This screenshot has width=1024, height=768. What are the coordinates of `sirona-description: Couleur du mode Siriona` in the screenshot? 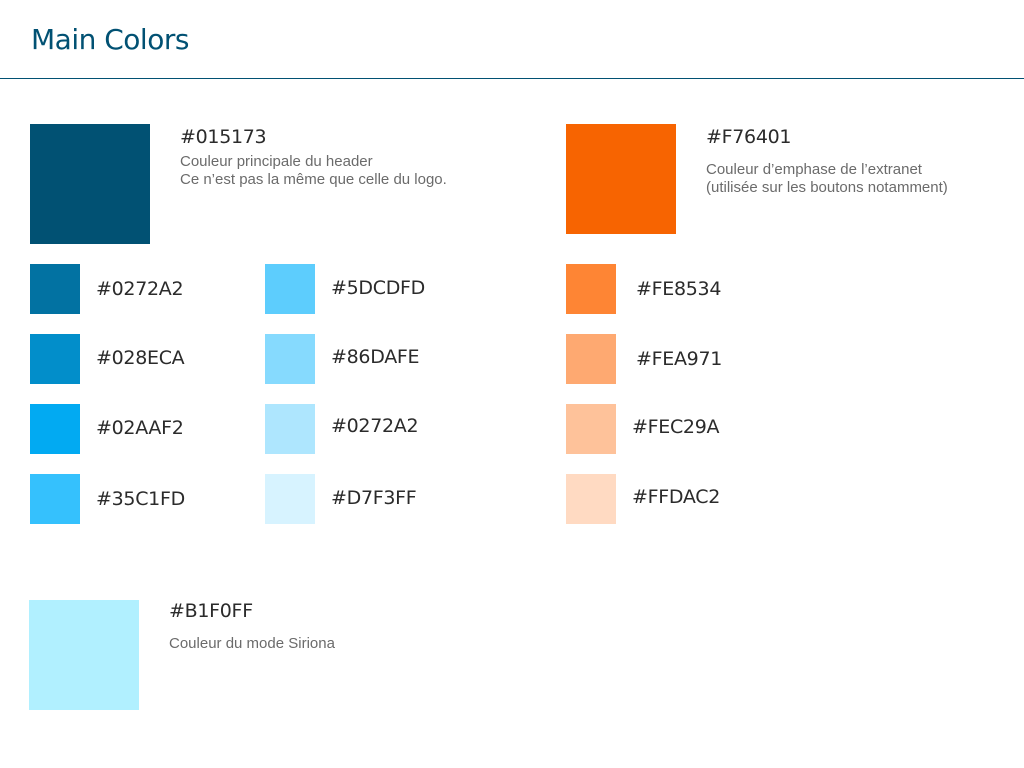 It's located at (252, 644).